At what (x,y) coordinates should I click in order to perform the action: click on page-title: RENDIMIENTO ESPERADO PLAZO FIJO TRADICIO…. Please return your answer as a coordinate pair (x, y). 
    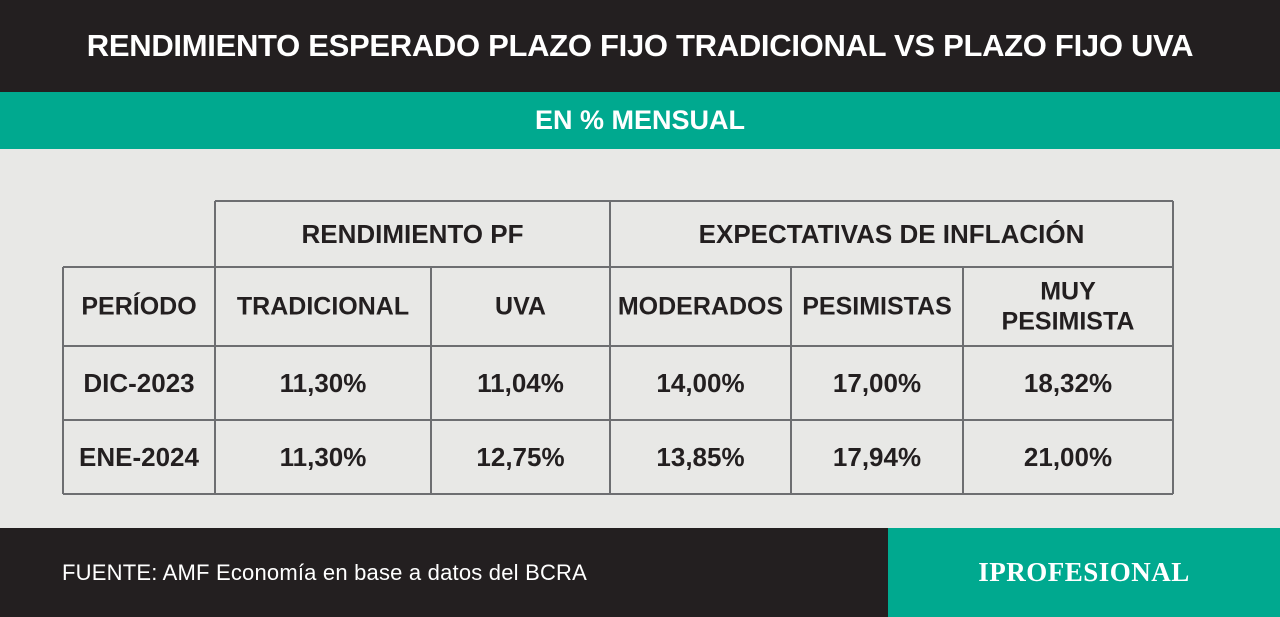
    Looking at the image, I should click on (640, 45).